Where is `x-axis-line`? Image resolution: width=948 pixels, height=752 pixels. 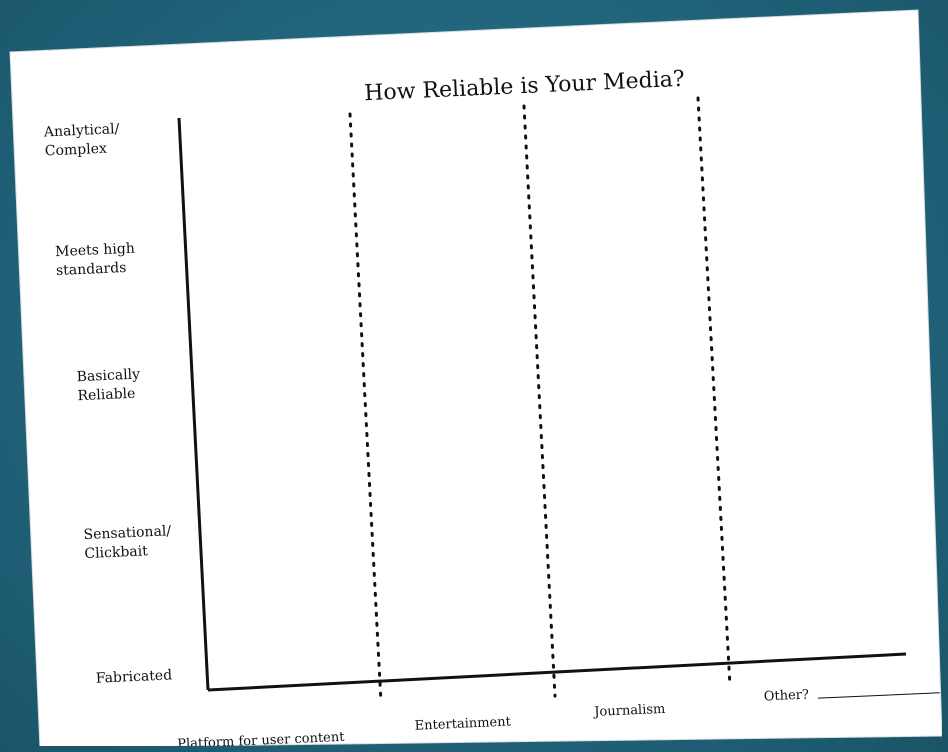
x-axis-line is located at coordinates (557, 672).